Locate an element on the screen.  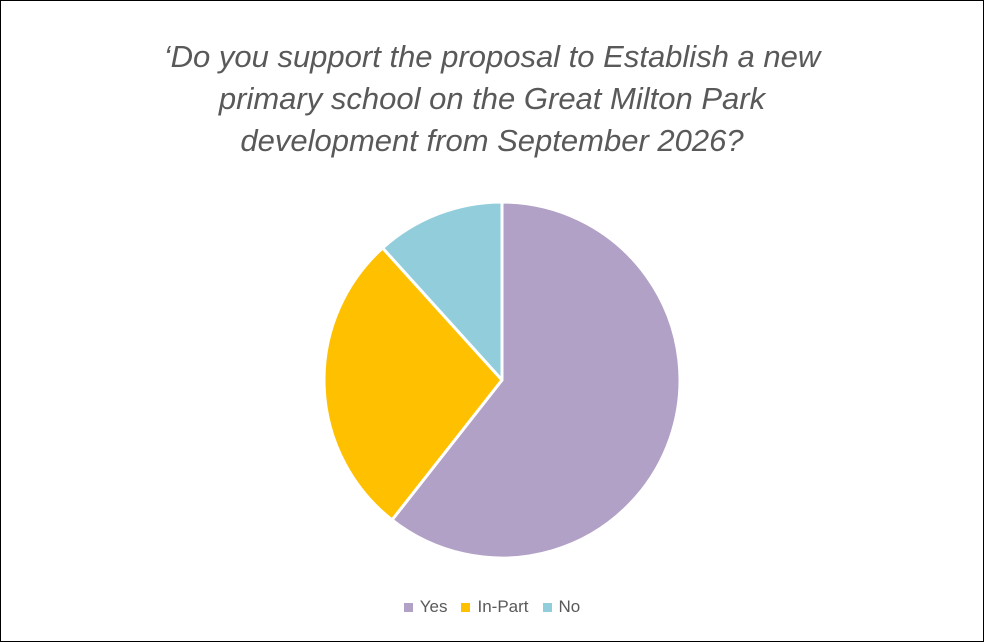
legend-item-no: No is located at coordinates (562, 607).